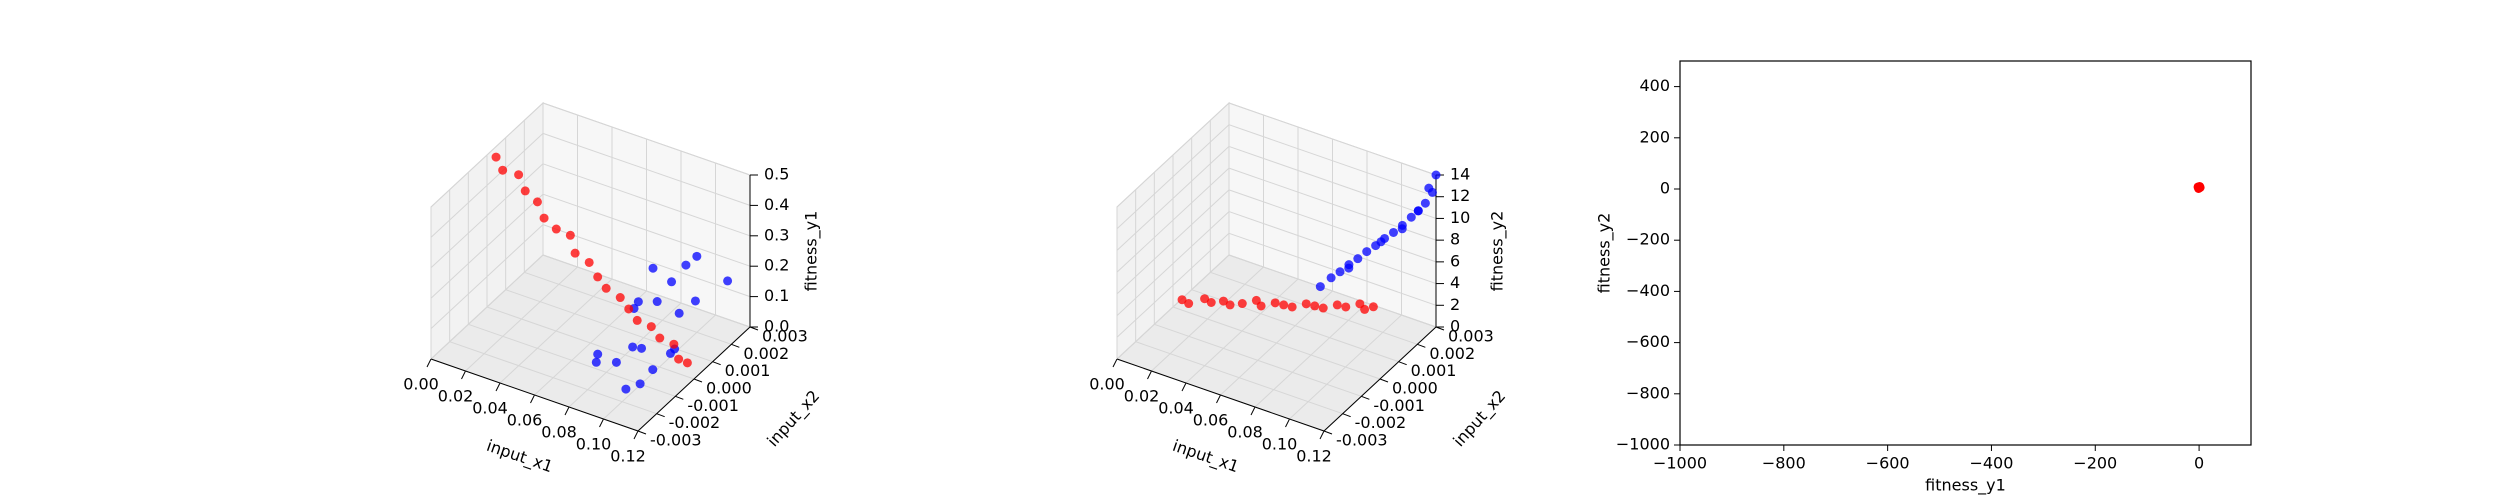 Image resolution: width=2500 pixels, height=500 pixels. Describe the element at coordinates (812, 251) in the screenshot. I see `z-axis-label: fitness_y1` at that location.